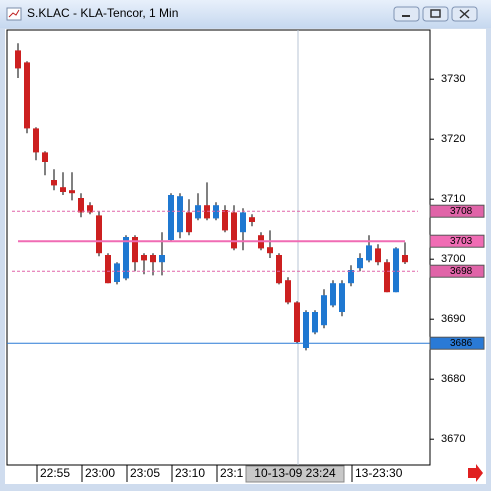 The height and width of the screenshot is (496, 491). Describe the element at coordinates (453, 319) in the screenshot. I see `y-tick-label: 3690` at that location.